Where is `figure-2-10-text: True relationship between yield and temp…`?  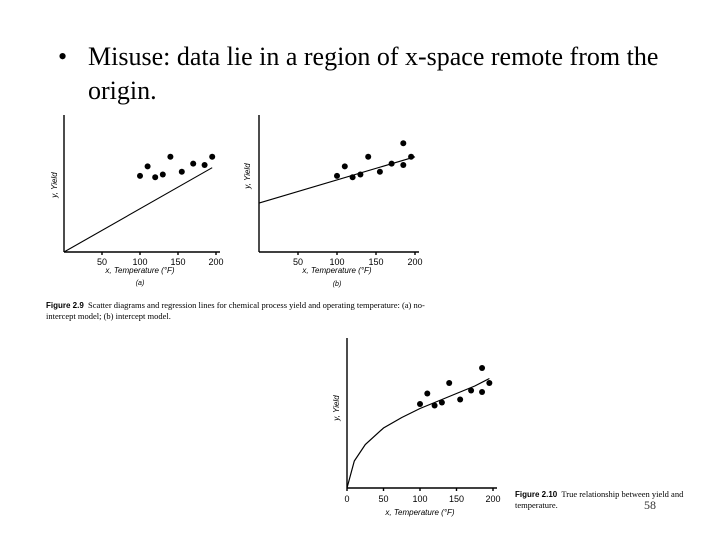
figure-2-10-text: True relationship between yield and temp… is located at coordinates (599, 499).